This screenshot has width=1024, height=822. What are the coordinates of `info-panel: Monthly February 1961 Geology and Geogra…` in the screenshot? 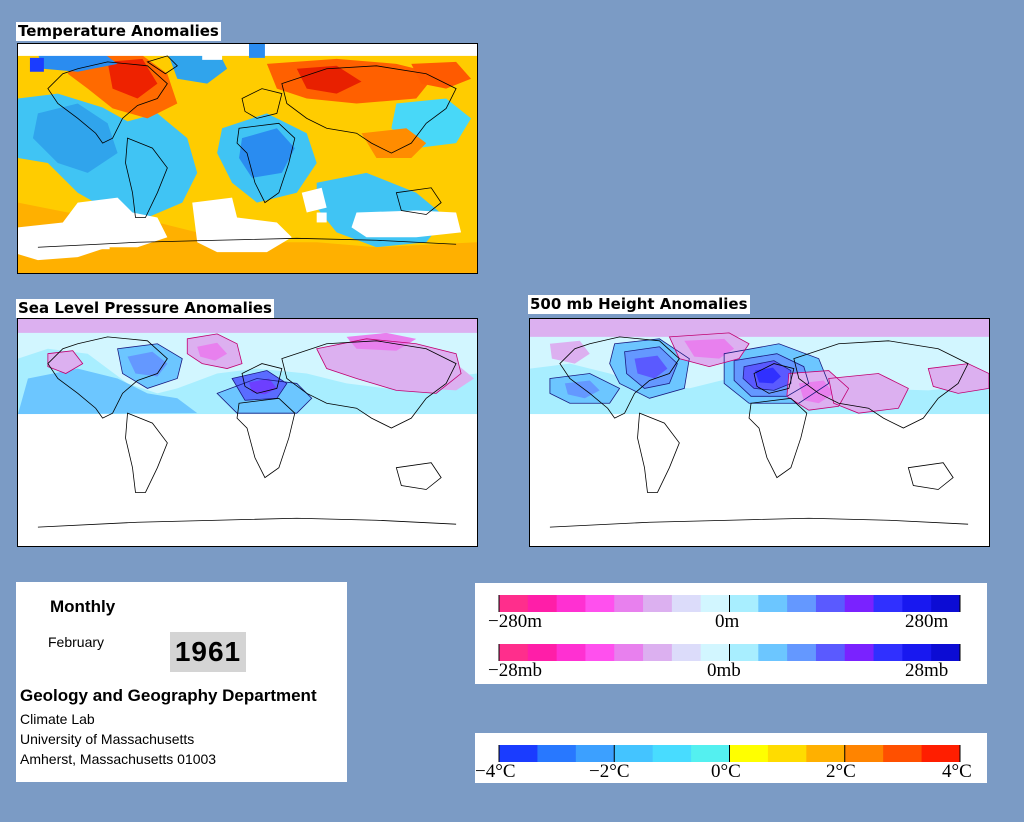 It's located at (181, 682).